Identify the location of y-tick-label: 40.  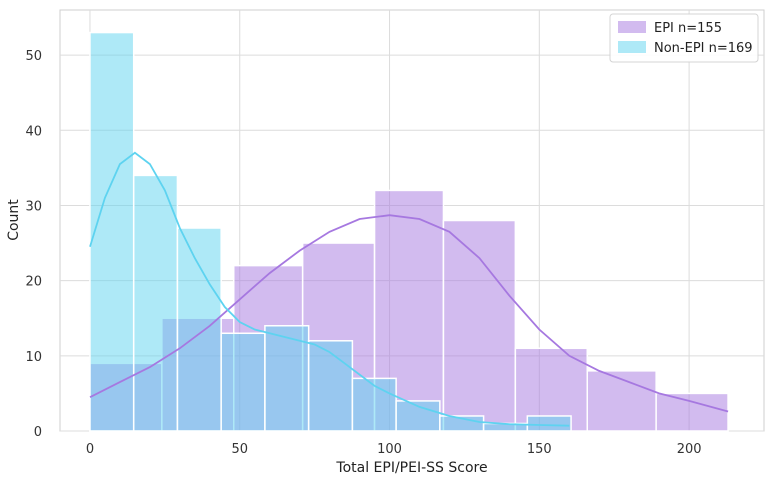
(33, 131).